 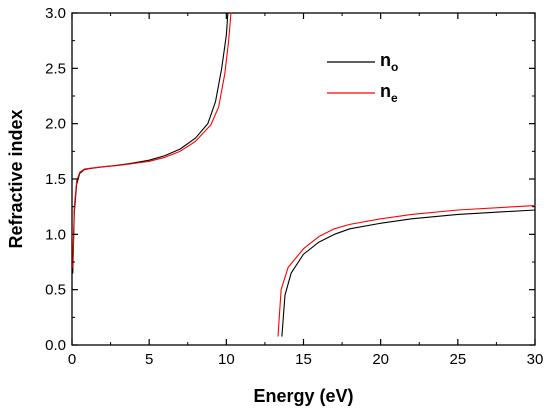 What do you see at coordinates (226, 359) in the screenshot?
I see `x-tick-label: 10` at bounding box center [226, 359].